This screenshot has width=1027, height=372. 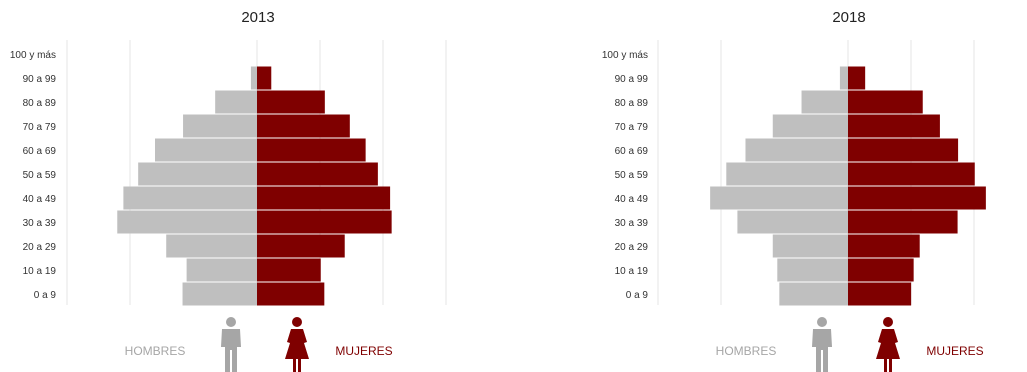 I want to click on legend-women-label-2018: MUJERES, so click(x=954, y=351).